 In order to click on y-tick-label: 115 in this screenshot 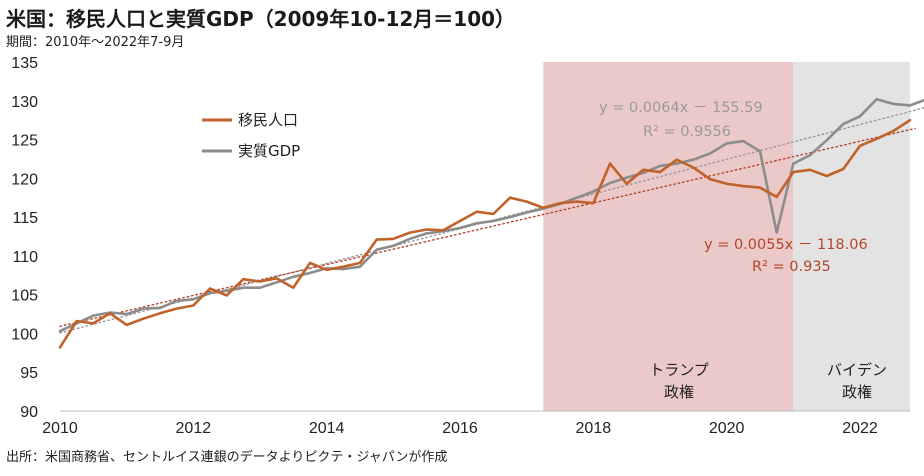, I will do `click(25, 218)`.